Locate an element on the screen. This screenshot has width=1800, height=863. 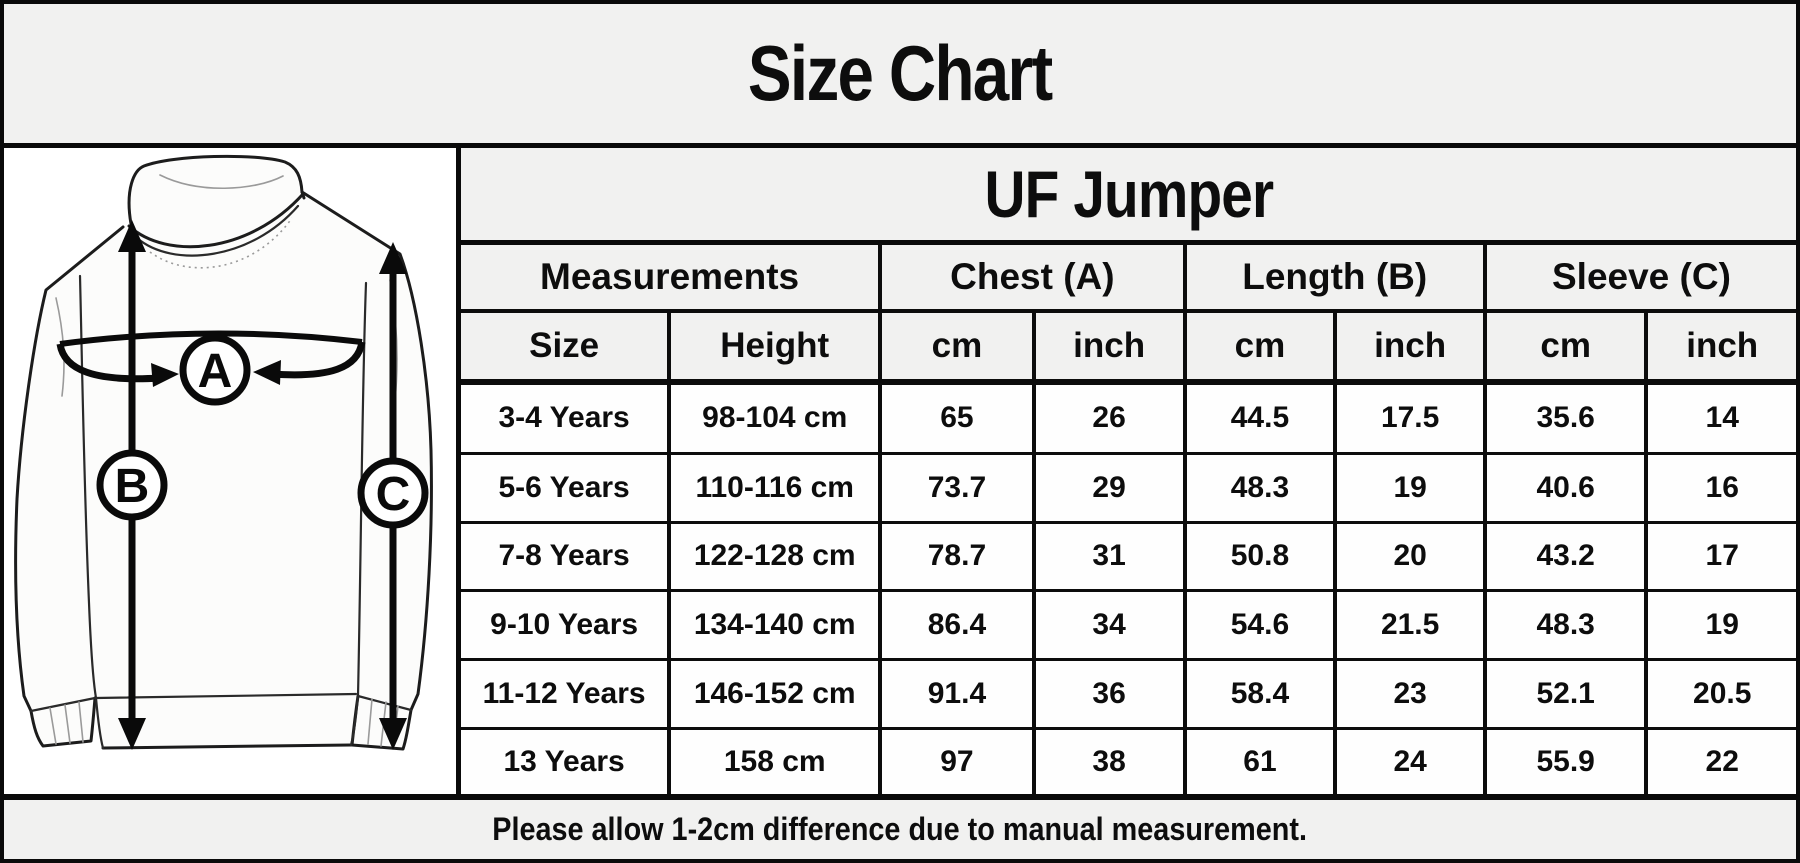
cell-sleeve-inch: 19 is located at coordinates (1720, 625).